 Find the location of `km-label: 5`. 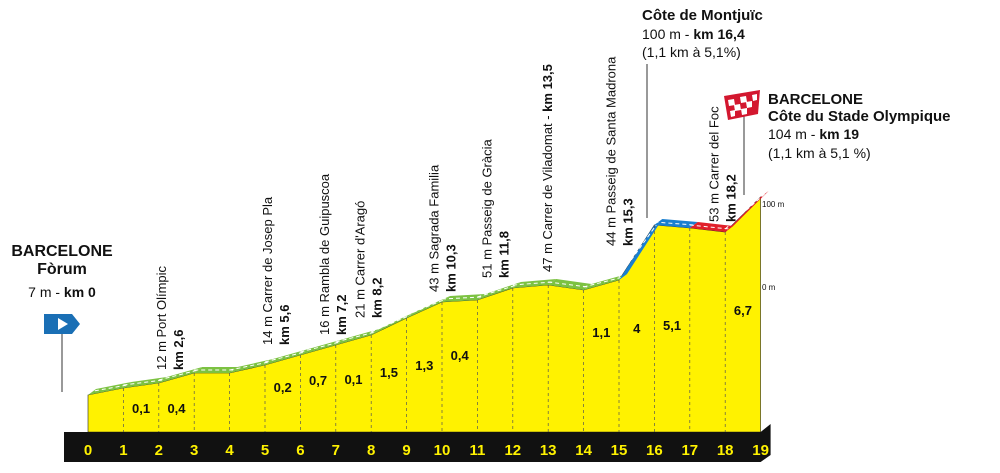

km-label: 5 is located at coordinates (265, 450).